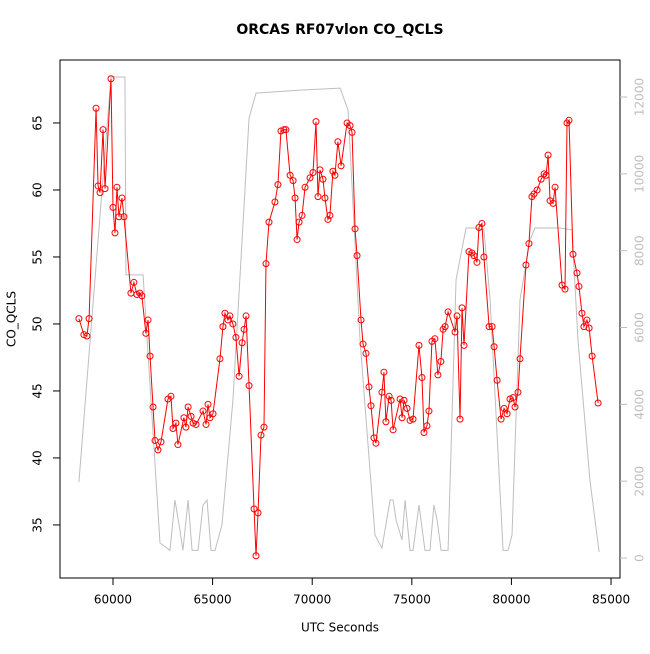 This screenshot has width=650, height=654. I want to click on x-tick-label: 65000, so click(213, 600).